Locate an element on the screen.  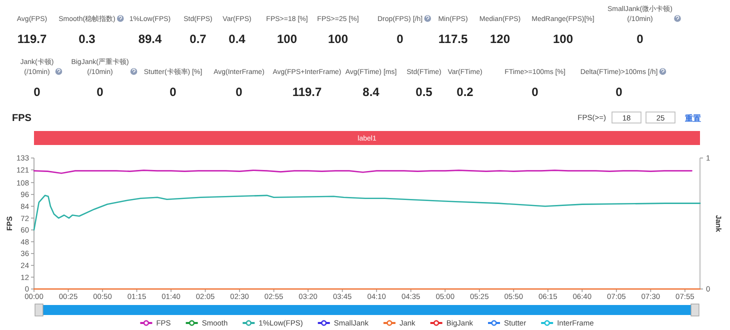
data-label: 117.5 is located at coordinates (453, 39).